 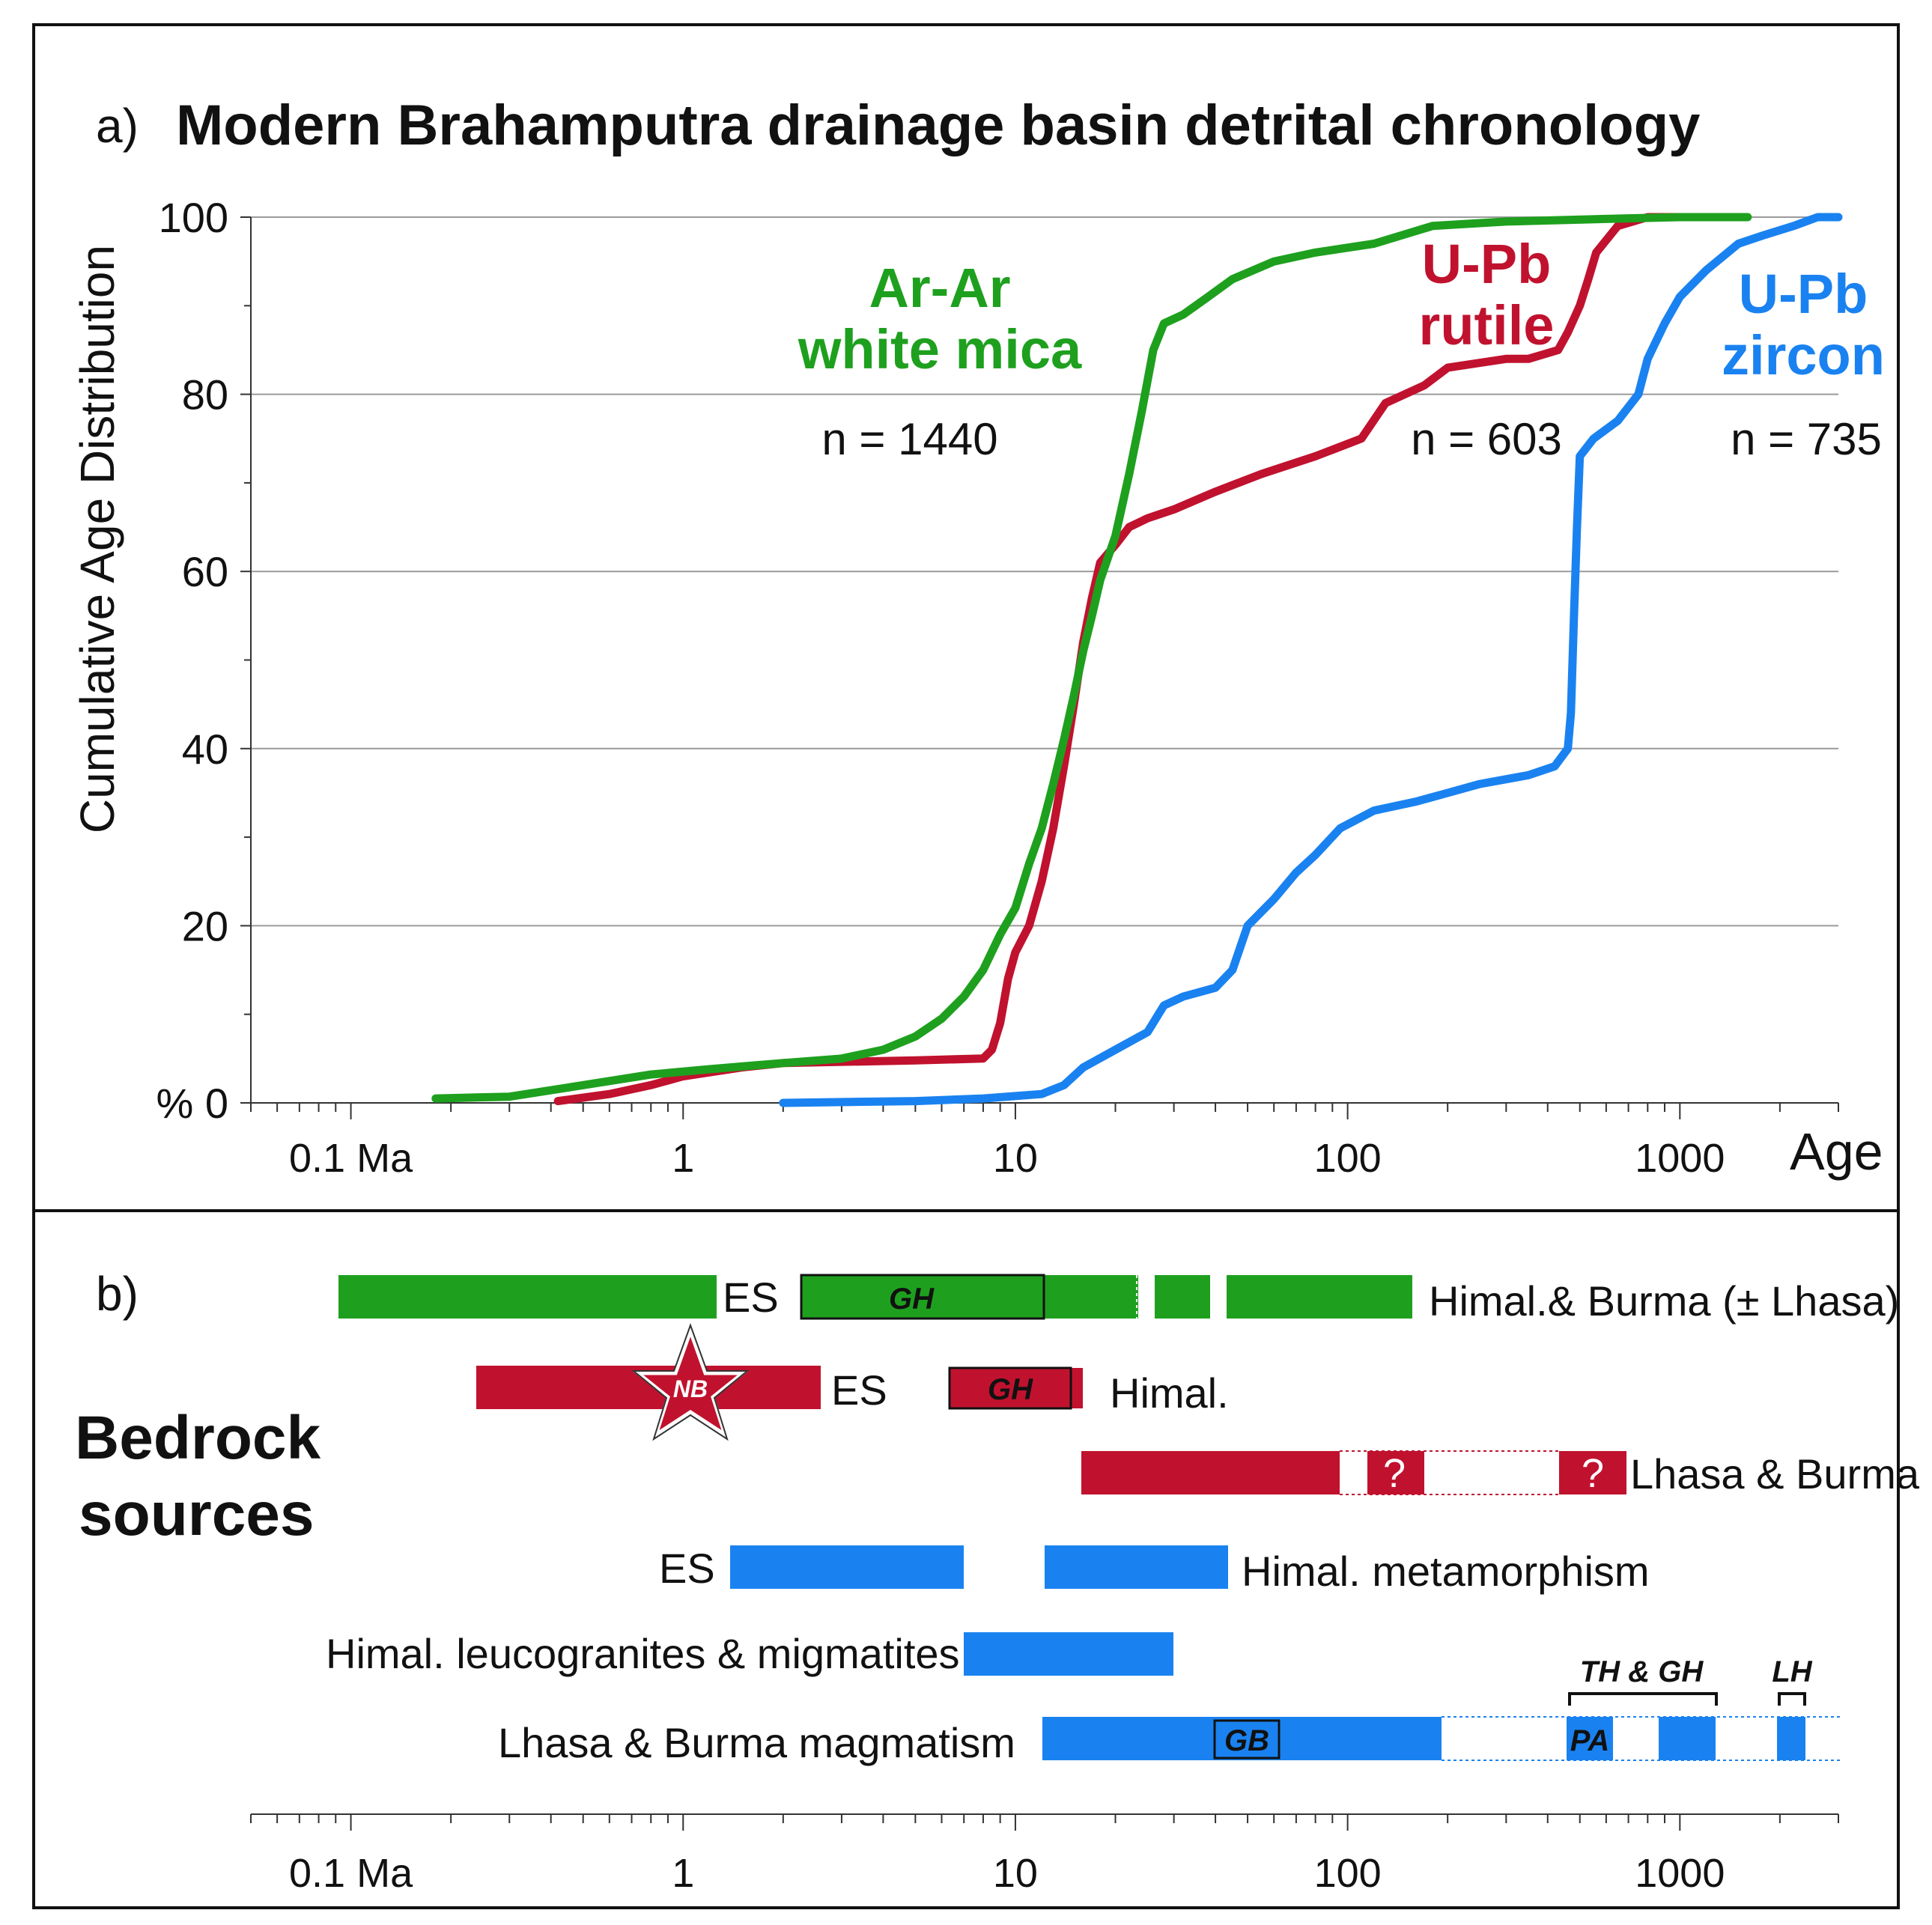 I want to click on panel-a-tag: a), so click(x=117, y=126).